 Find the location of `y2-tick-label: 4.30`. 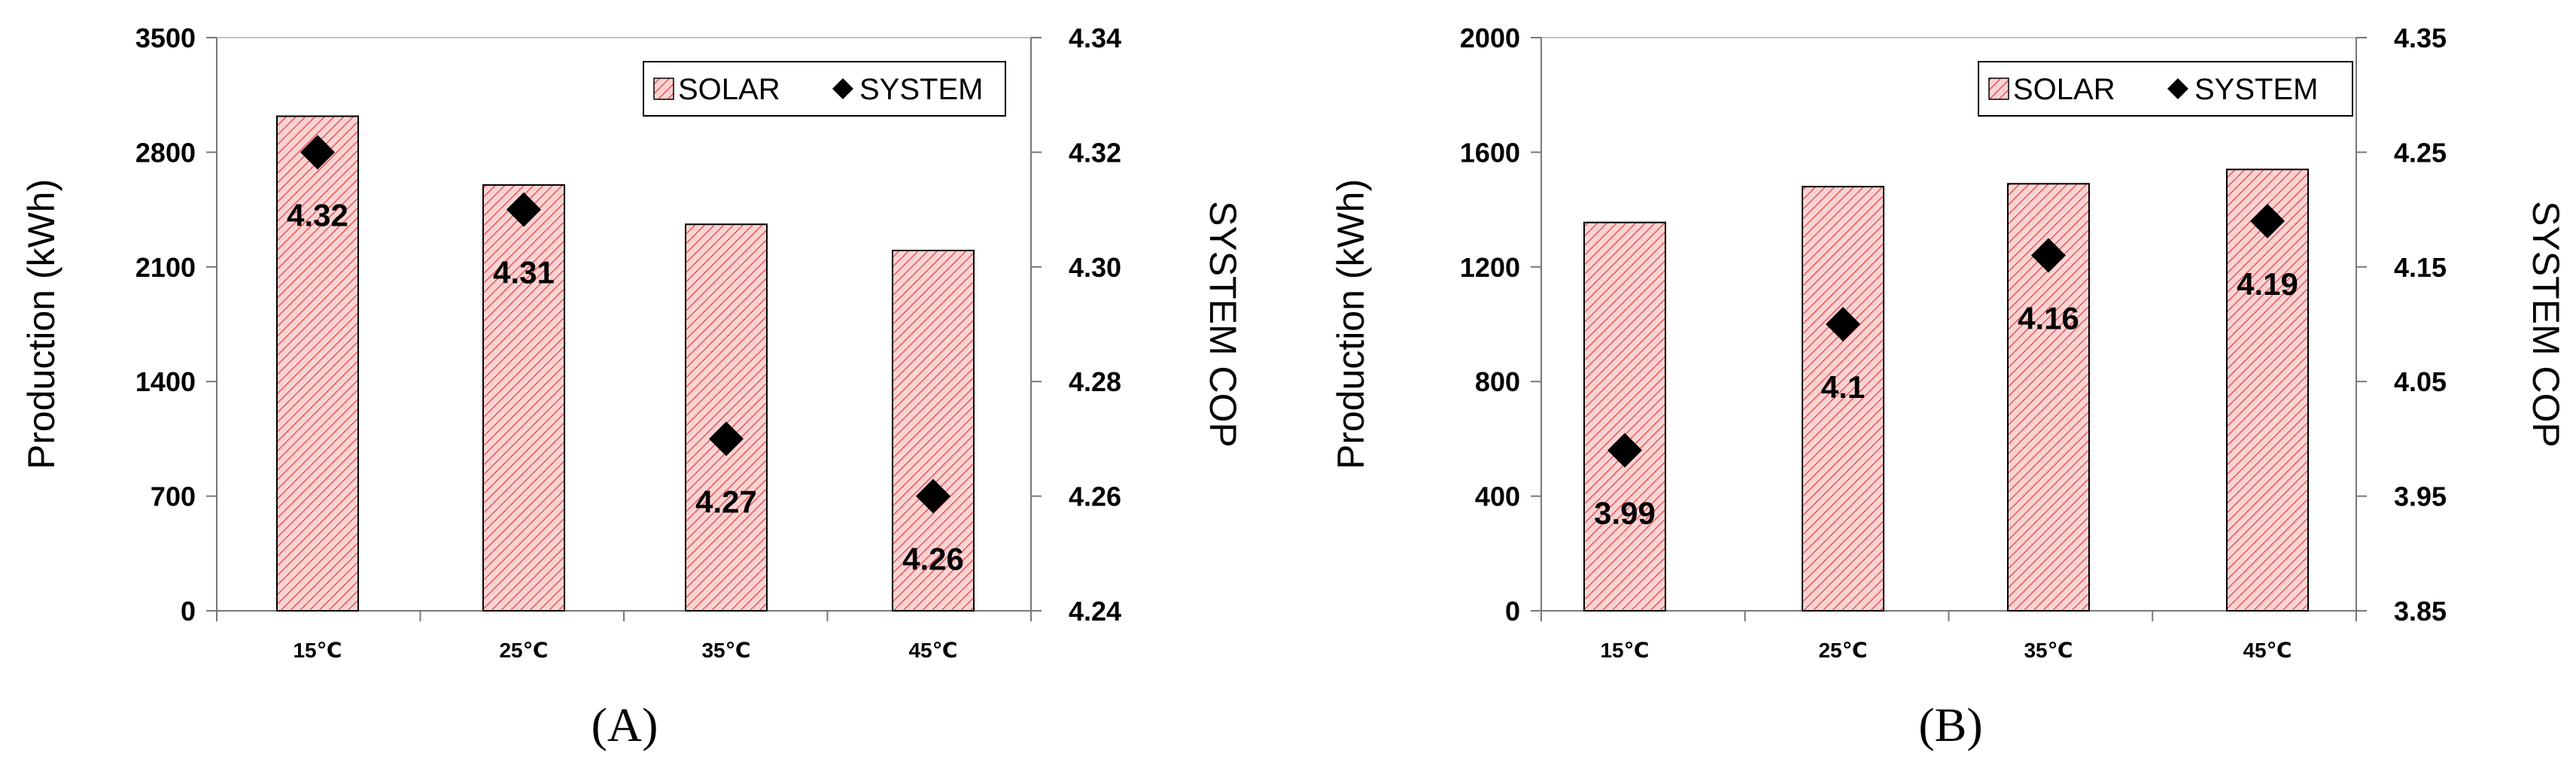

y2-tick-label: 4.30 is located at coordinates (1095, 267).